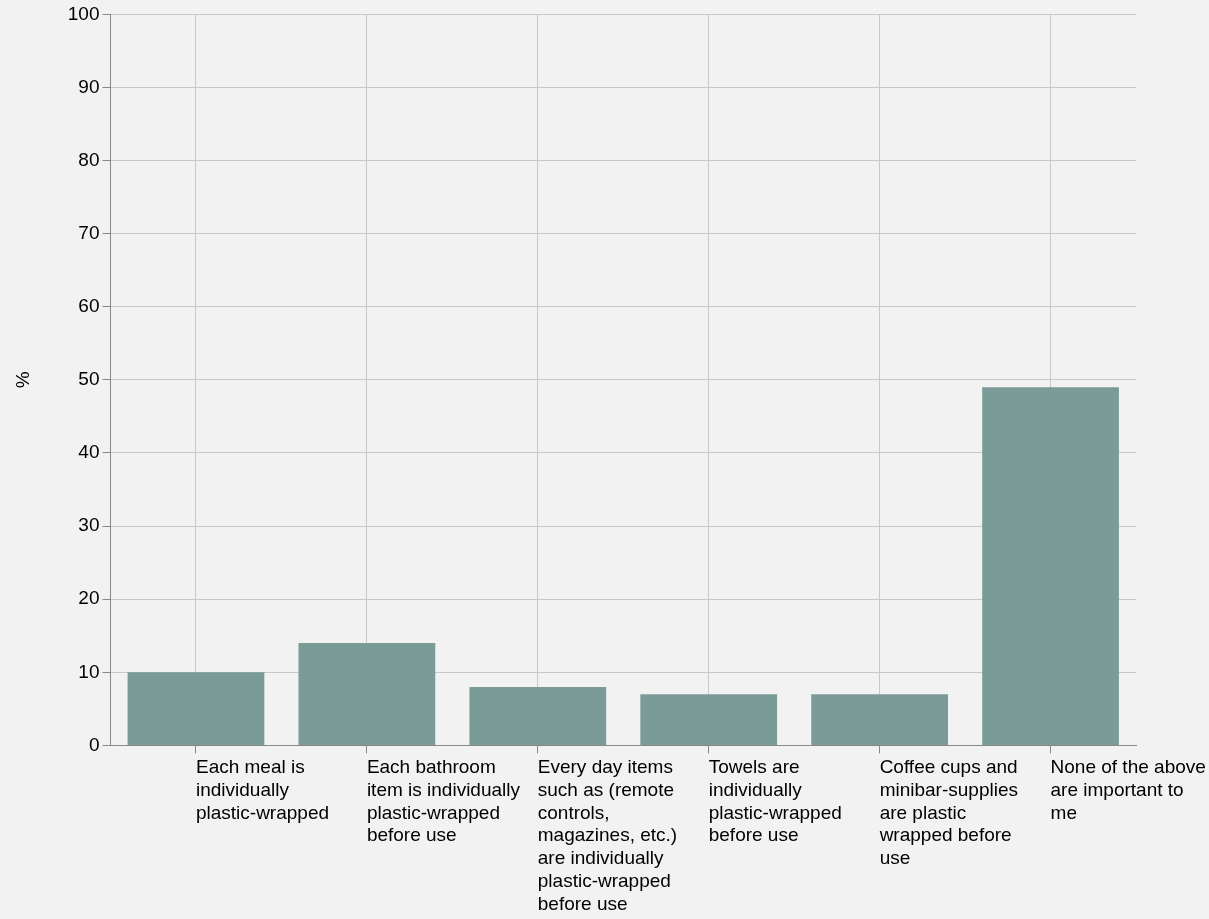 Image resolution: width=1209 pixels, height=919 pixels. What do you see at coordinates (89, 598) in the screenshot?
I see `y-tick-label: 20` at bounding box center [89, 598].